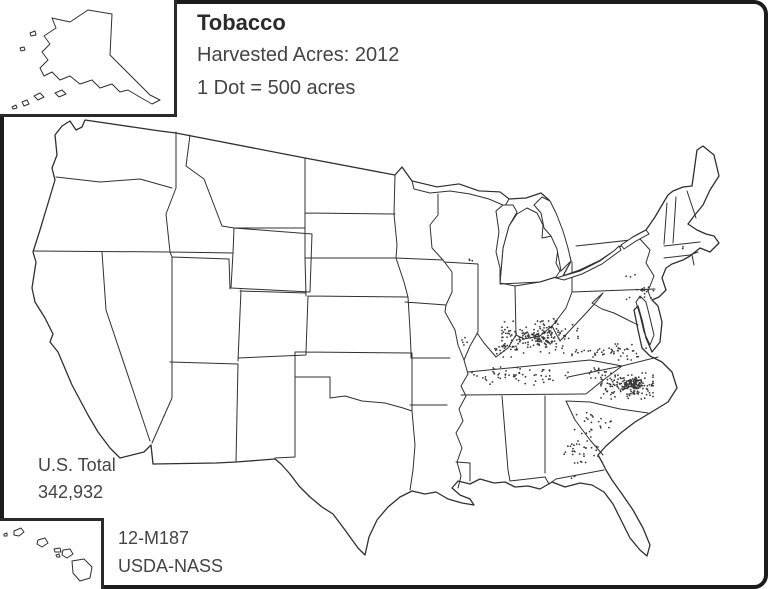 This screenshot has height=589, width=768. What do you see at coordinates (71, 492) in the screenshot?
I see `us-total-value: 342,932` at bounding box center [71, 492].